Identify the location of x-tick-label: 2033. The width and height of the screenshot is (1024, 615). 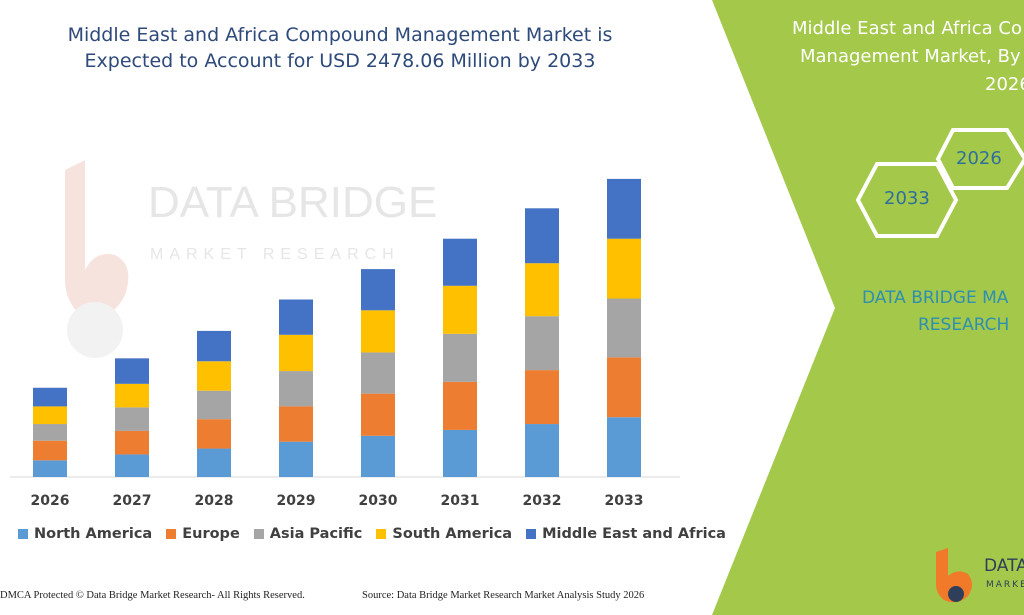
(624, 501).